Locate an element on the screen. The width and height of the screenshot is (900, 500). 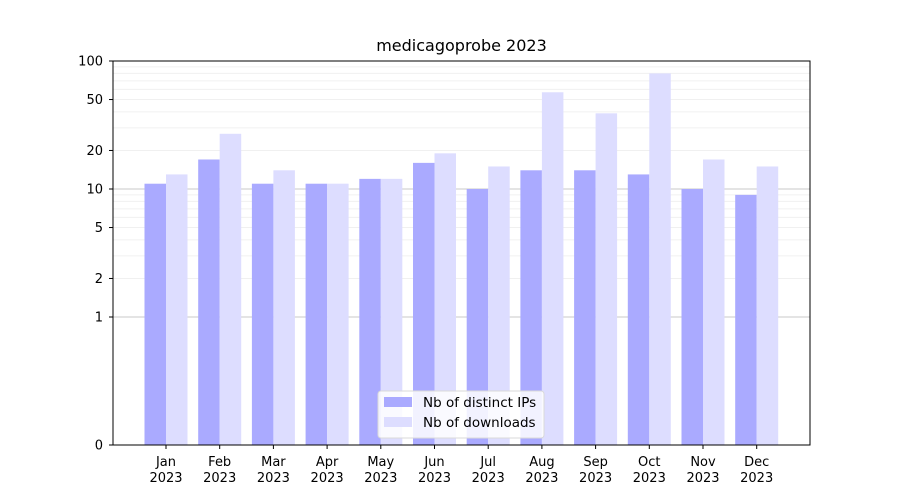
legend-box is located at coordinates (461, 414).